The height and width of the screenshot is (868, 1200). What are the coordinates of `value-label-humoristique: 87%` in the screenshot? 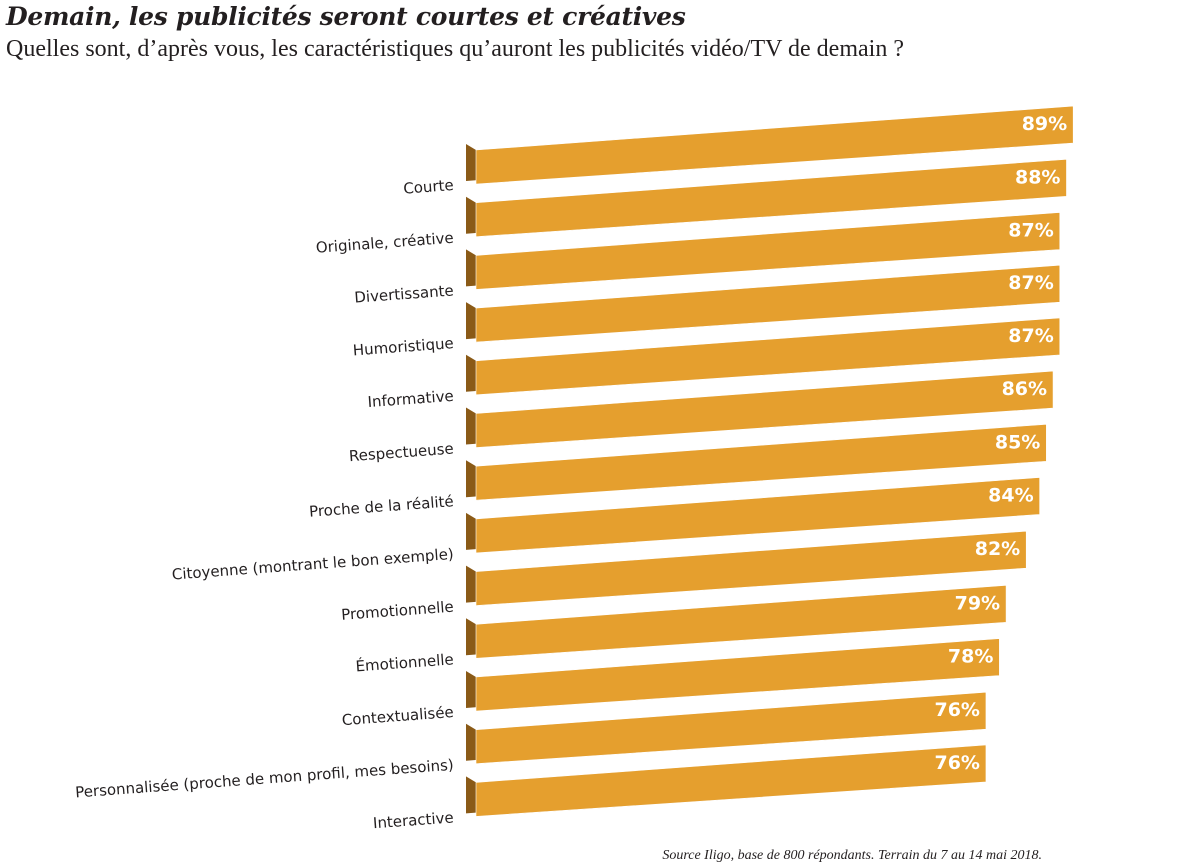 It's located at (1030, 283).